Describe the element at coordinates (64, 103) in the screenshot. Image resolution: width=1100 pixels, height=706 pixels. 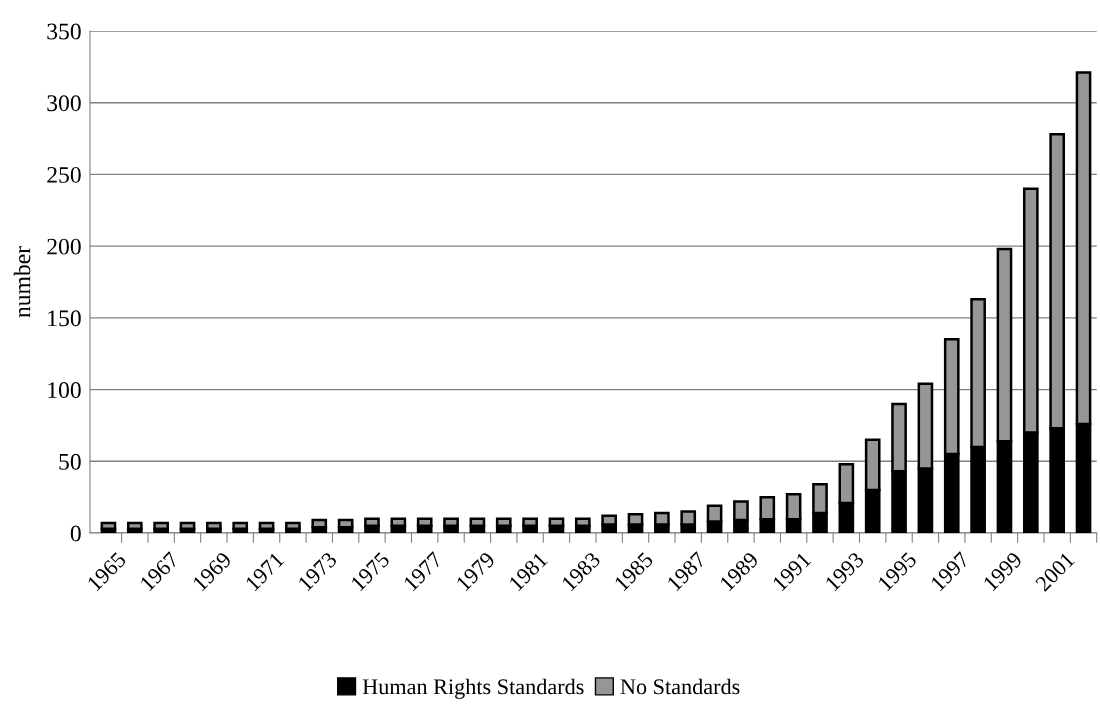
I see `y-tick-label: 300` at that location.